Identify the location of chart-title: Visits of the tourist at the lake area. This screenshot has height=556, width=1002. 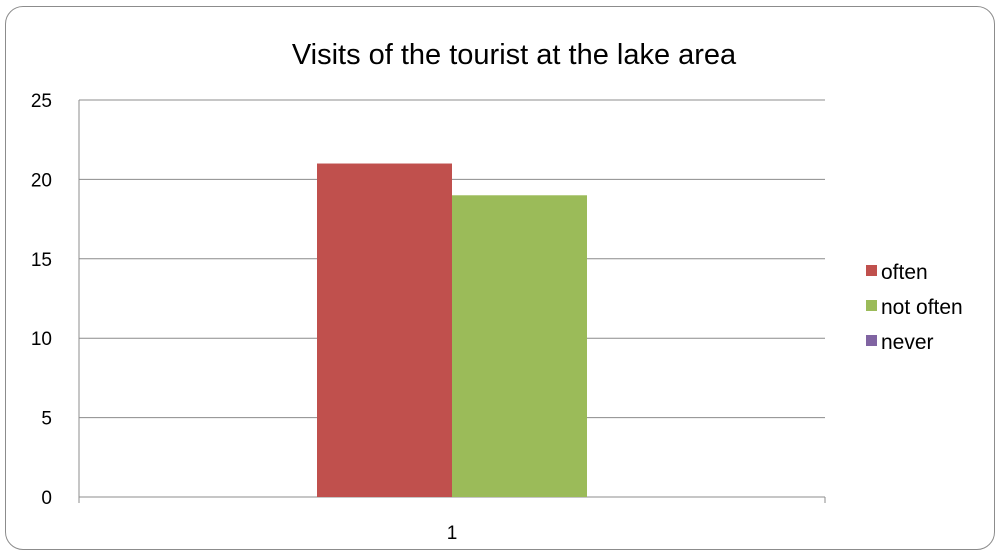
(514, 55).